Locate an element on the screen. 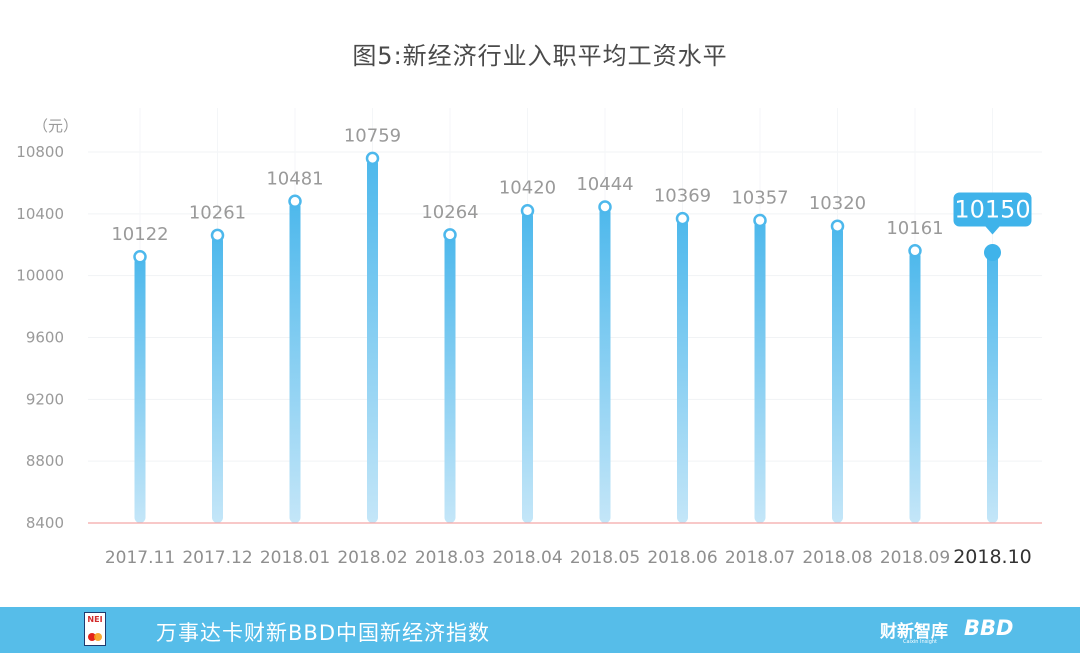 The image size is (1080, 653). highlight-callout-pointer is located at coordinates (992, 230).